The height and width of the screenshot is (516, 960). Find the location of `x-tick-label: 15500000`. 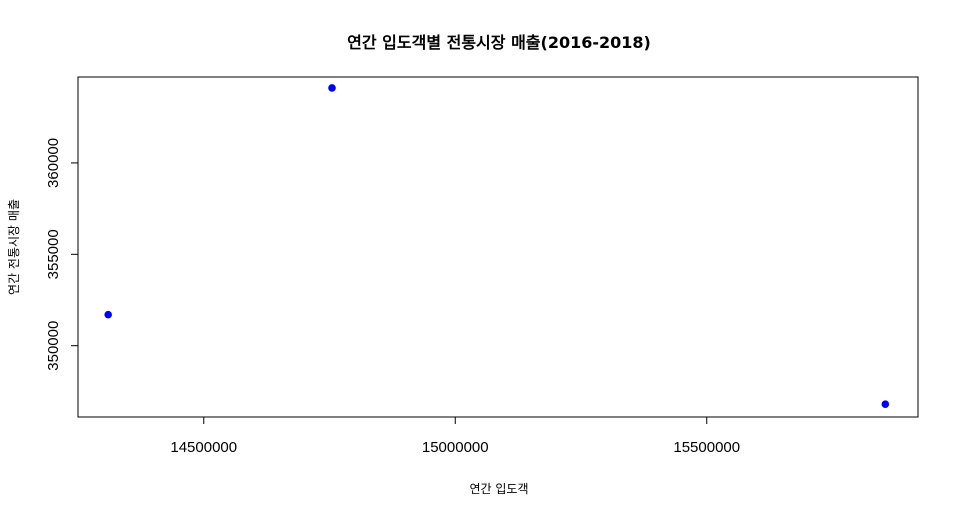

x-tick-label: 15500000 is located at coordinates (706, 447).